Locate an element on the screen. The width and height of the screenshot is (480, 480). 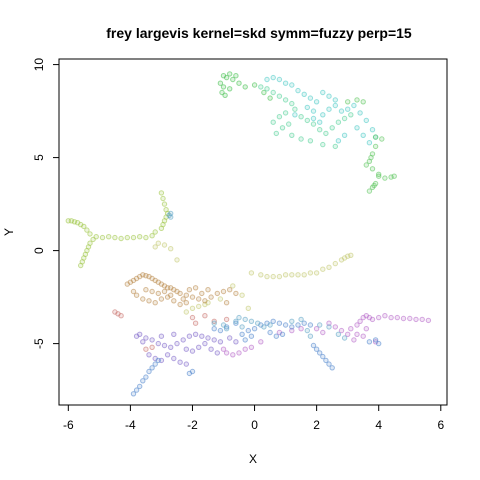
x-tick-label: 0 is located at coordinates (254, 425).